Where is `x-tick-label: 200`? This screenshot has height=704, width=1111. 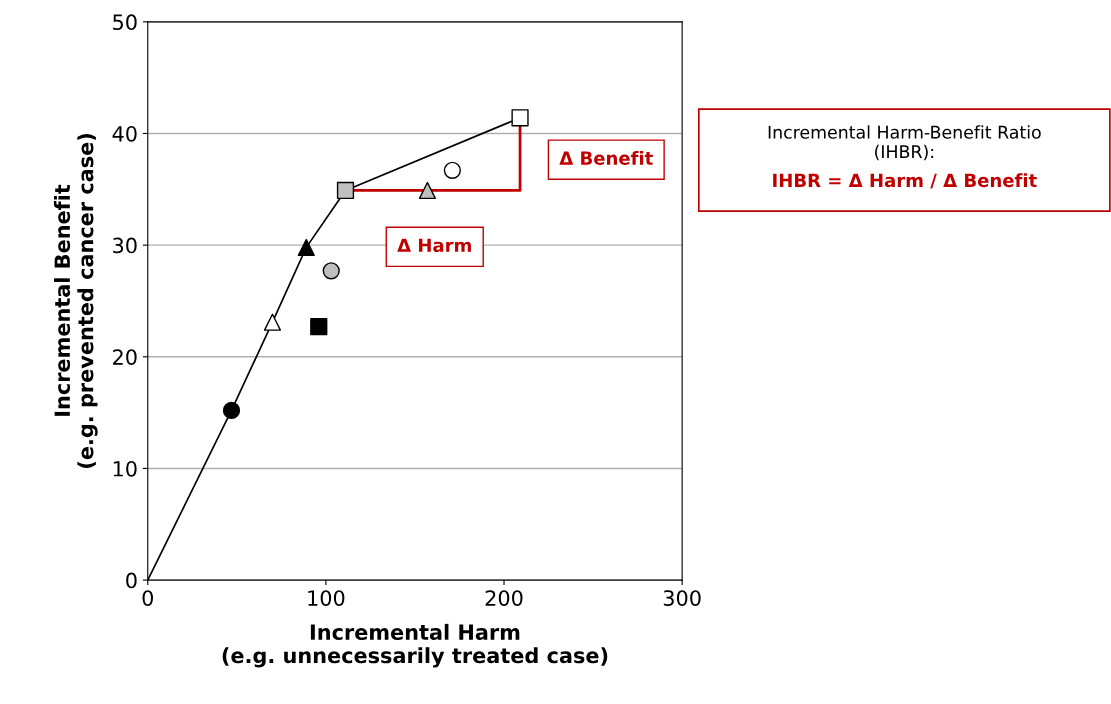
x-tick-label: 200 is located at coordinates (504, 598).